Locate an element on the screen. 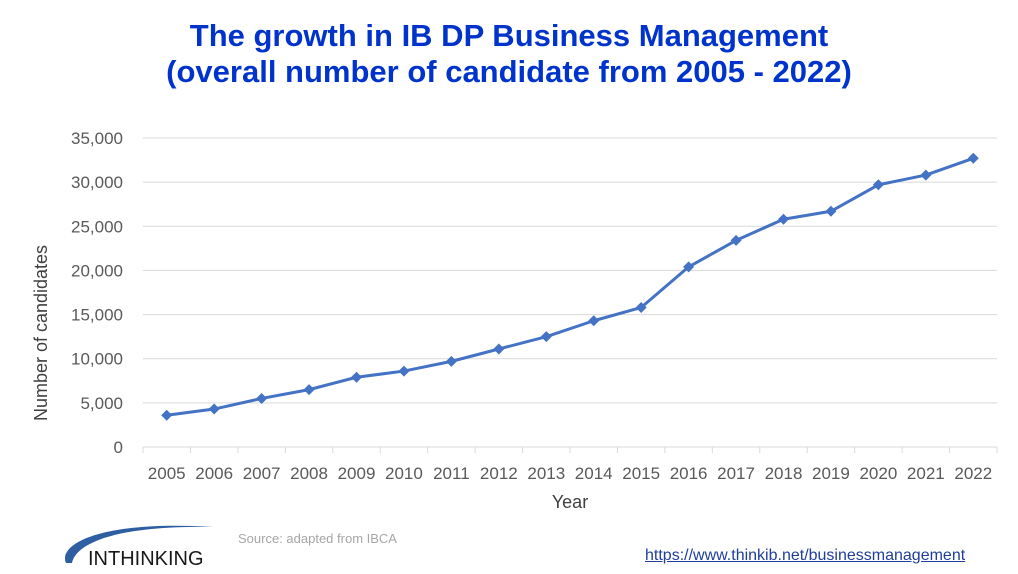 This screenshot has height=574, width=1018. x-tick-label: 2022 is located at coordinates (973, 473).